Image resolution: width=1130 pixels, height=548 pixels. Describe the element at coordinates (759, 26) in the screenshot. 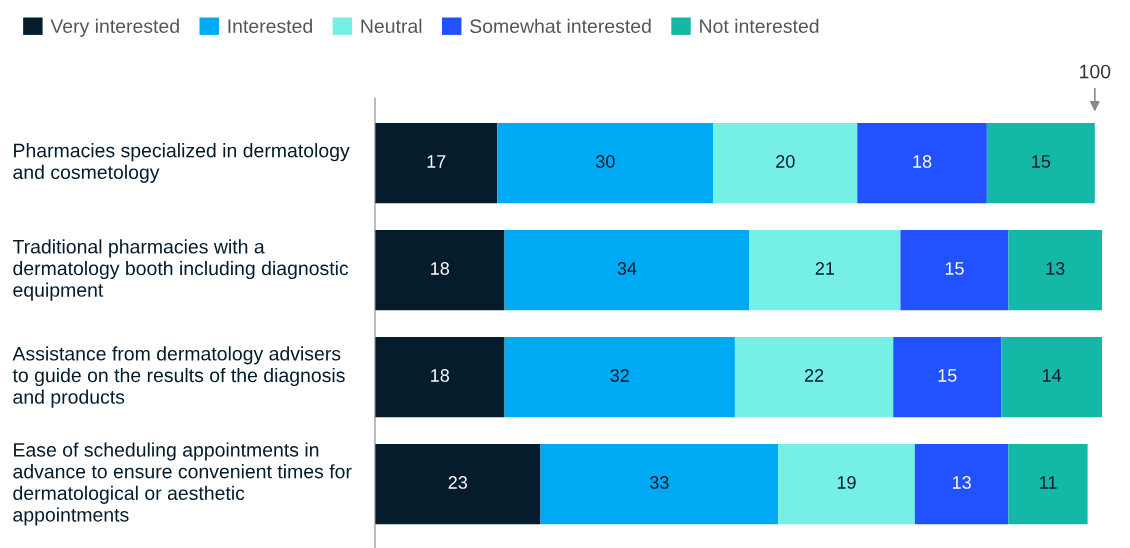

I see `legend-label: Not interested` at that location.